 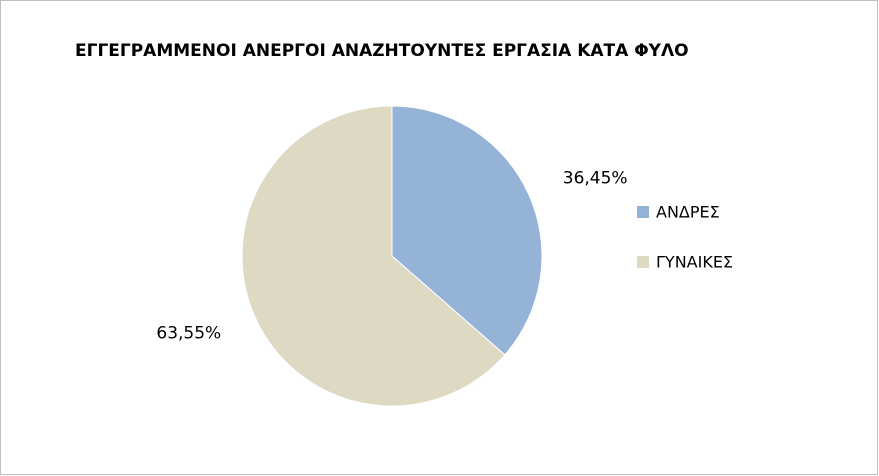 What do you see at coordinates (688, 212) in the screenshot?
I see `legend-label: ΑΝΔΡΕΣ` at bounding box center [688, 212].